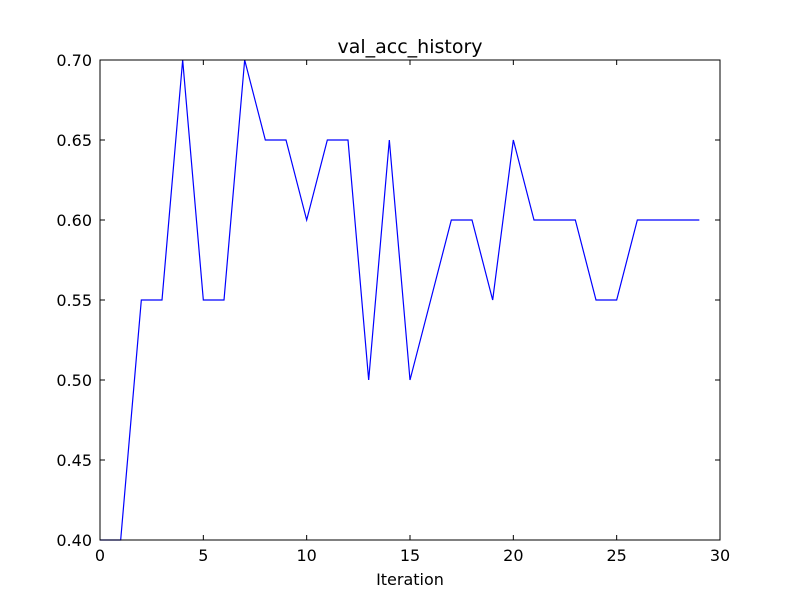 The width and height of the screenshot is (800, 600). I want to click on chart-title: val_acc_history, so click(409, 47).